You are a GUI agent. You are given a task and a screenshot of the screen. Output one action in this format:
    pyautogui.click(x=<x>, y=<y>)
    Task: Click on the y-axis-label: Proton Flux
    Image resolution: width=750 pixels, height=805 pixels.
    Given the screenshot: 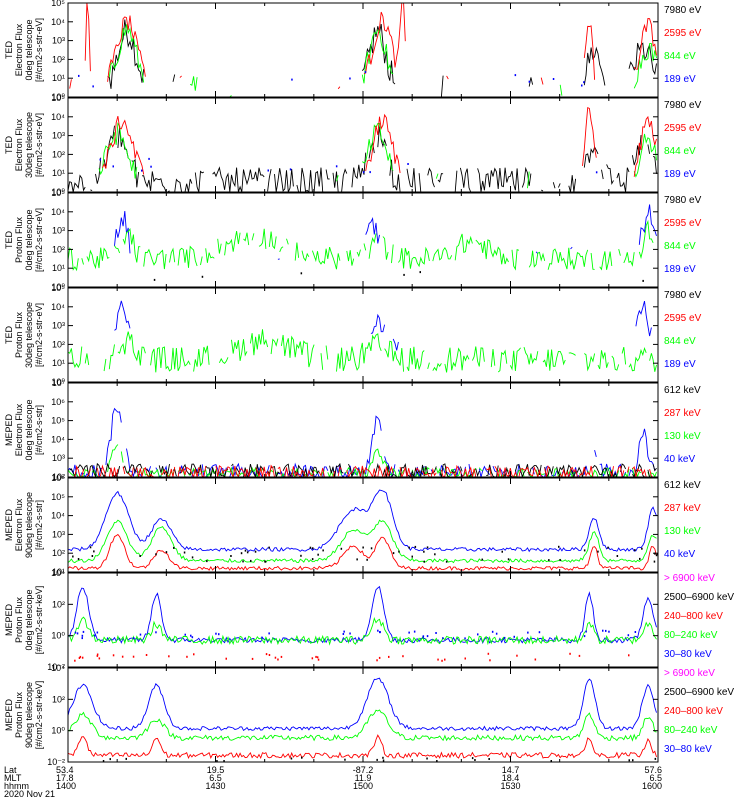 What is the action you would take?
    pyautogui.click(x=19, y=714)
    